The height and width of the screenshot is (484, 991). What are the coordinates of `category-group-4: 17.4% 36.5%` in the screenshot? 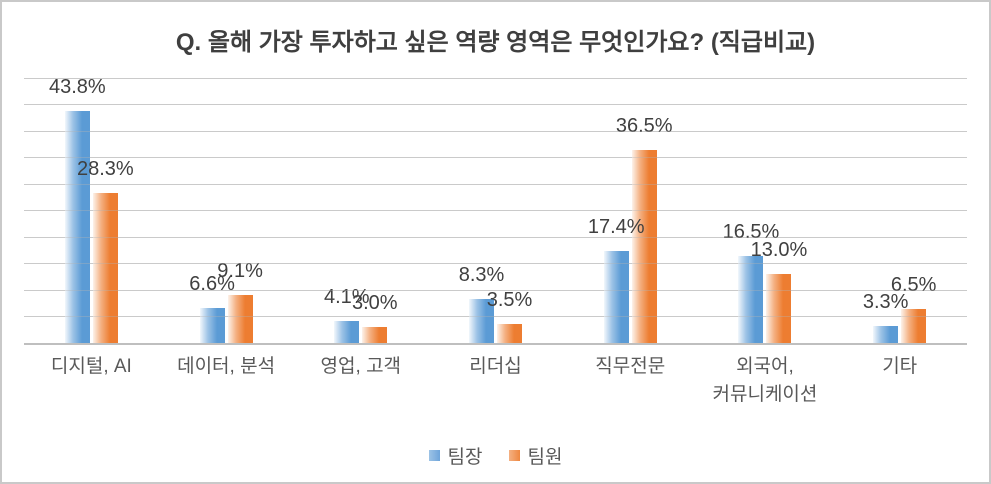 It's located at (630, 210).